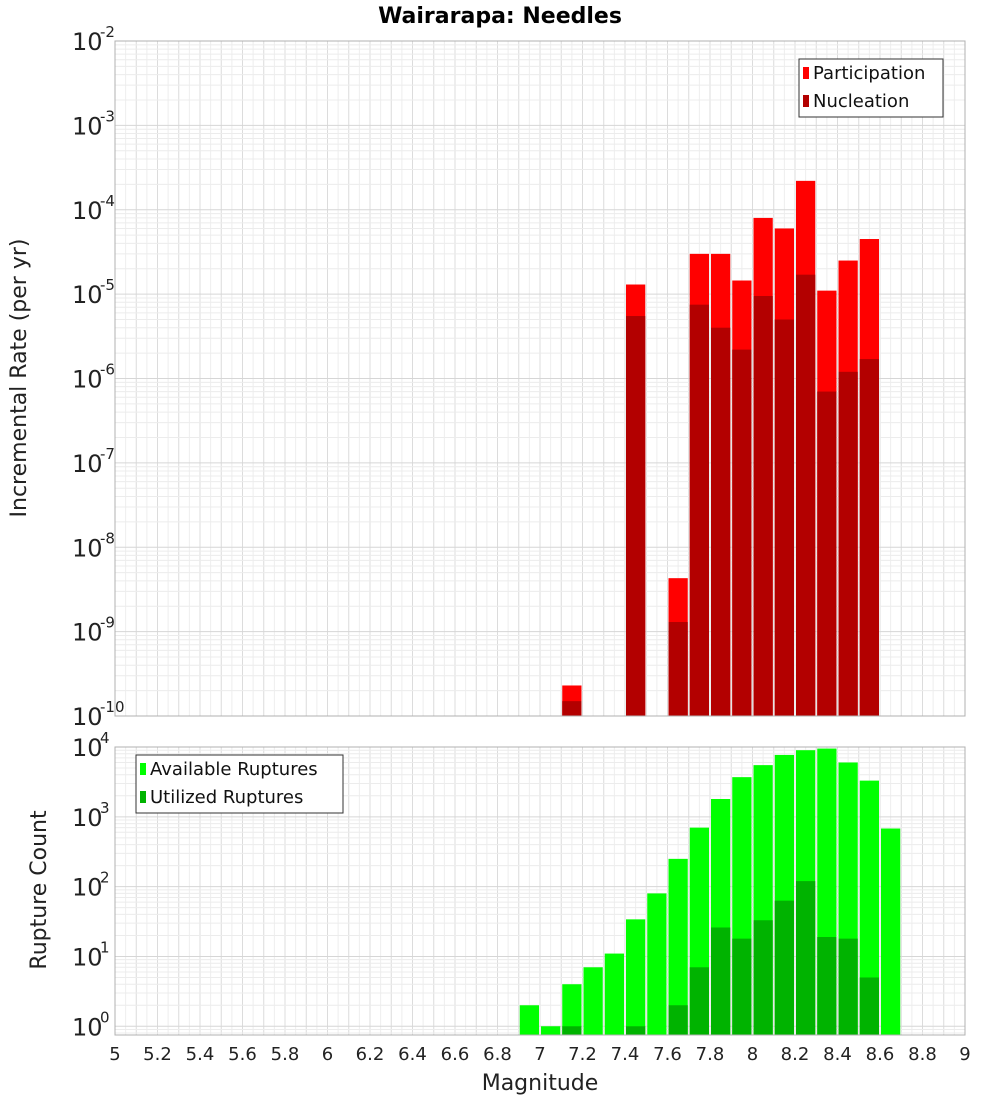 The width and height of the screenshot is (1000, 1100). Describe the element at coordinates (105, 808) in the screenshot. I see `y-tick-exponent: 3` at that location.